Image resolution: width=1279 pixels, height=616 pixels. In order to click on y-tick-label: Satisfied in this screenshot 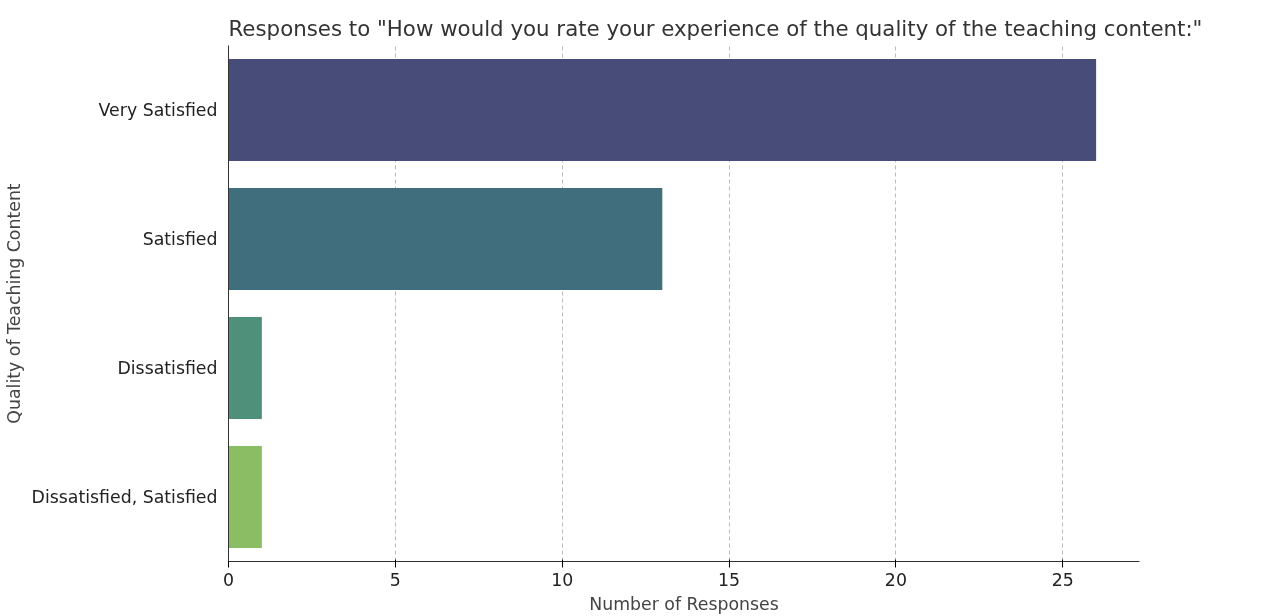, I will do `click(180, 239)`.